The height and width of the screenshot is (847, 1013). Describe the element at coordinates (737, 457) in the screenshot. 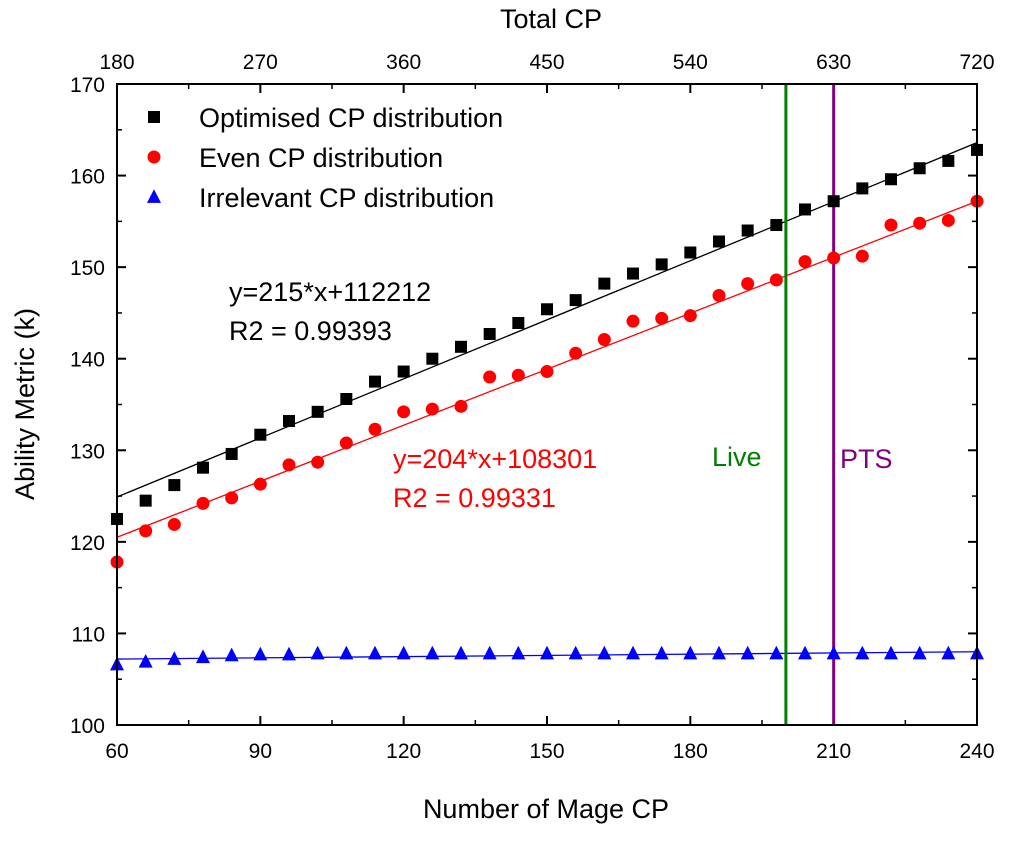

I see `live-label: Live` at that location.